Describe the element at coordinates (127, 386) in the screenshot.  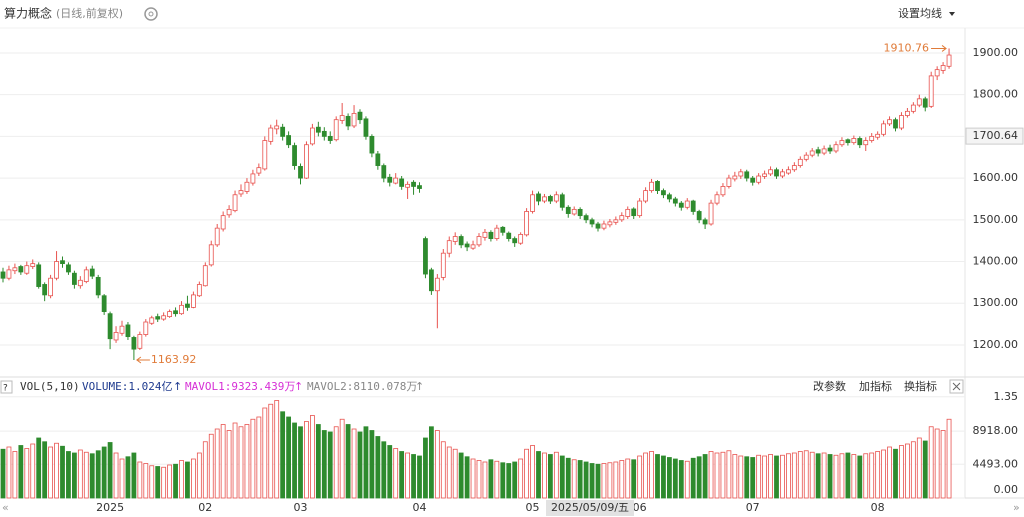
I see `volume-label: VOLUME:1.024亿` at that location.